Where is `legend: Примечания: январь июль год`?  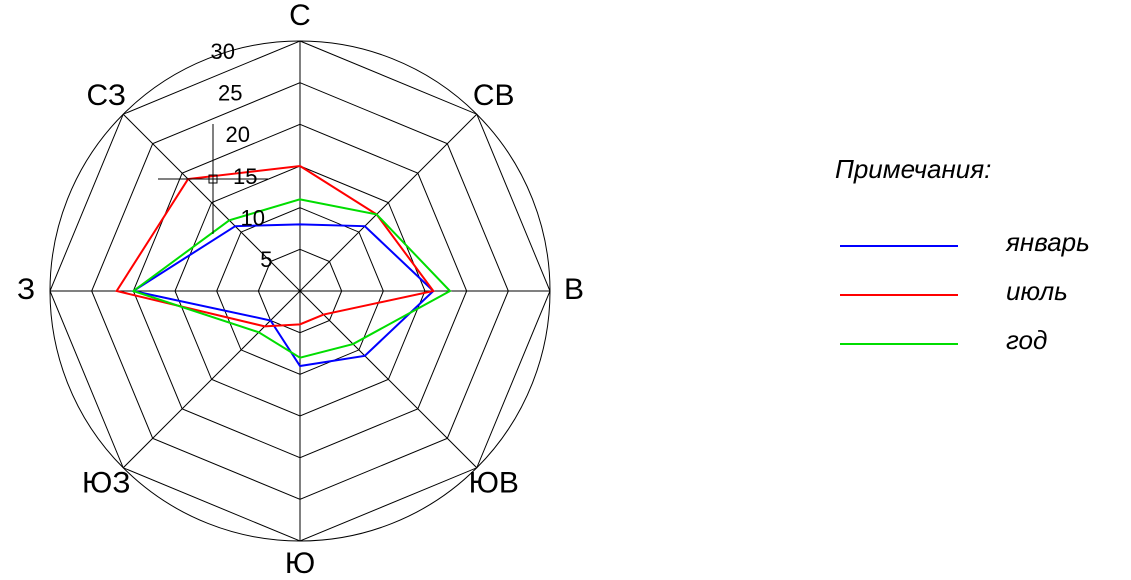 legend: Примечания: январь июль год is located at coordinates (962, 254).